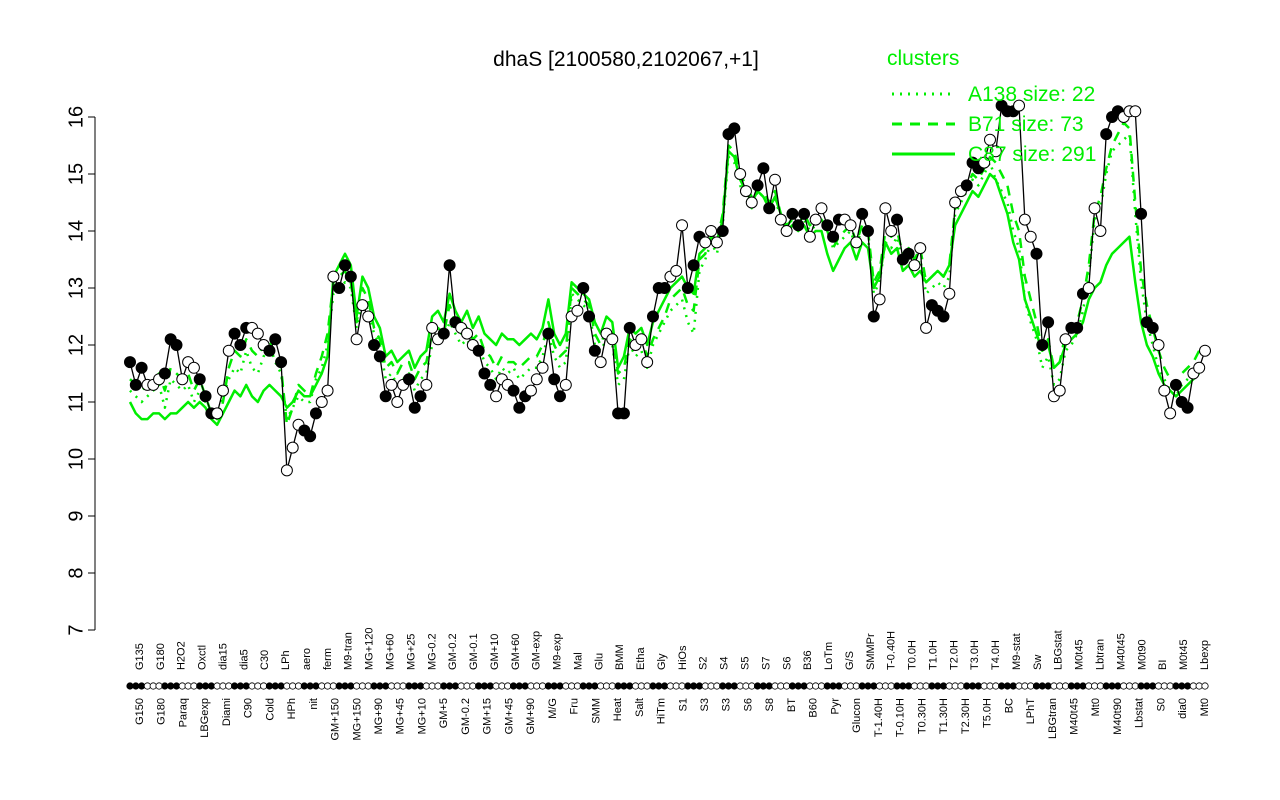 The width and height of the screenshot is (1280, 800). What do you see at coordinates (76, 231) in the screenshot?
I see `y-tick-label: 14` at bounding box center [76, 231].